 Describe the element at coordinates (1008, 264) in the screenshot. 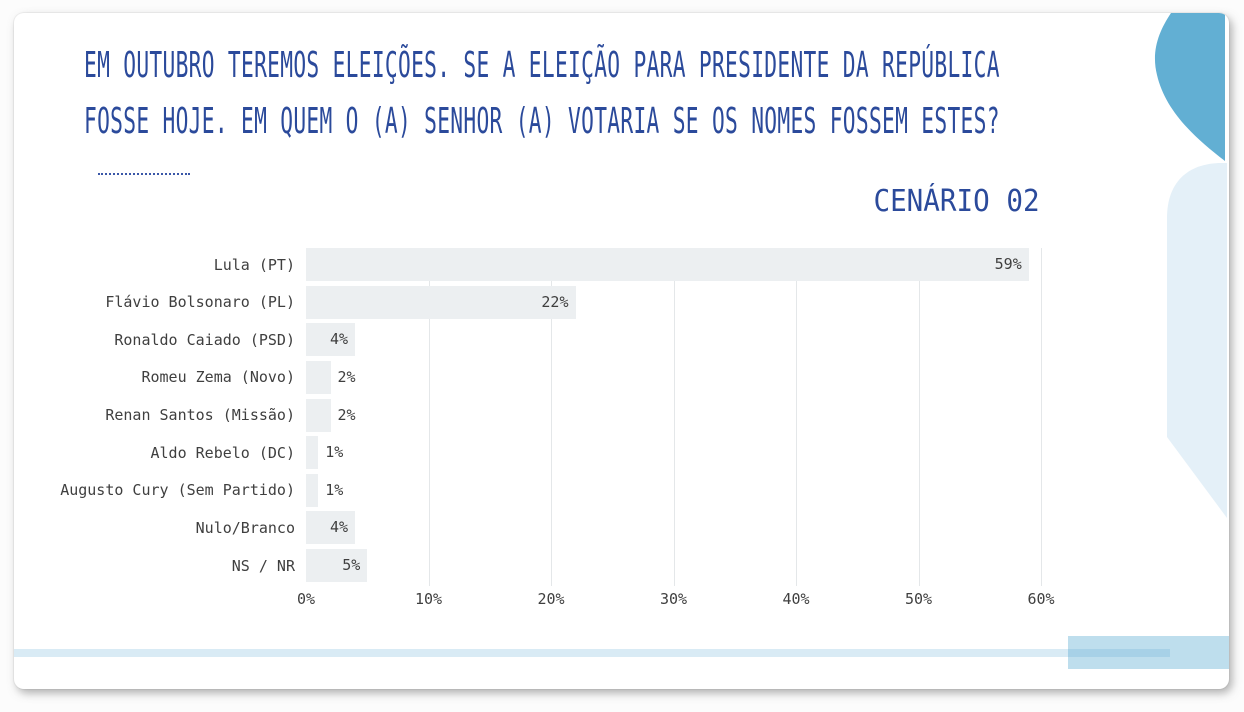

I see `bar-value-label: 59%` at that location.